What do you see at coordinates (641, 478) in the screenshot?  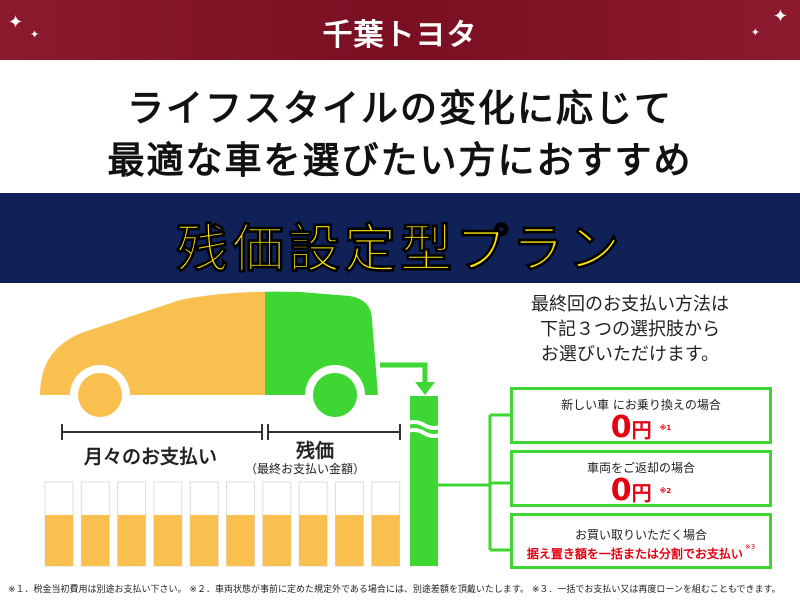 I see `option-return: 車両をご返却の場合 0円 ※2` at bounding box center [641, 478].